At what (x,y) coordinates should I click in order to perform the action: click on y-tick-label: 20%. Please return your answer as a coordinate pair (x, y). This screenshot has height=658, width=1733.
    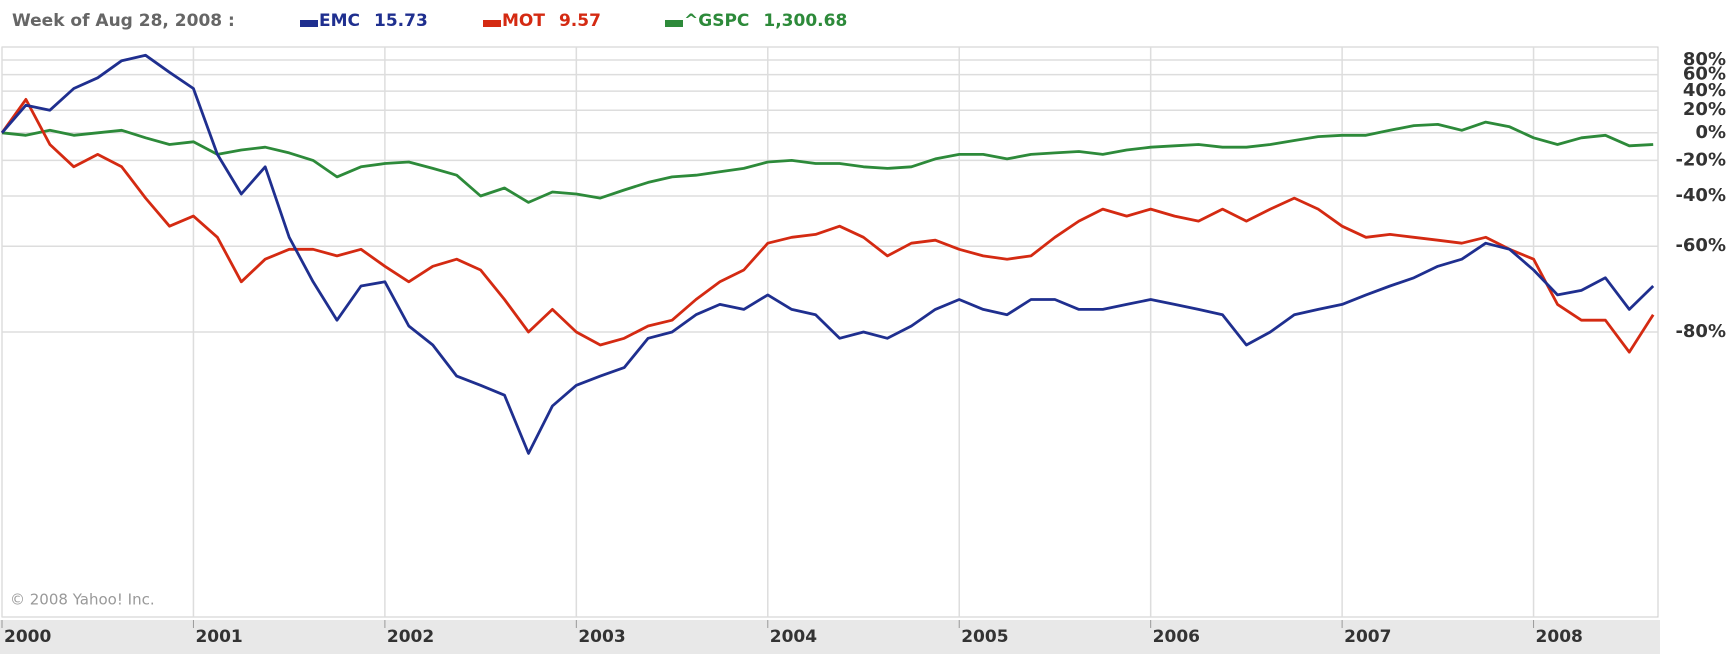
    Looking at the image, I should click on (1704, 109).